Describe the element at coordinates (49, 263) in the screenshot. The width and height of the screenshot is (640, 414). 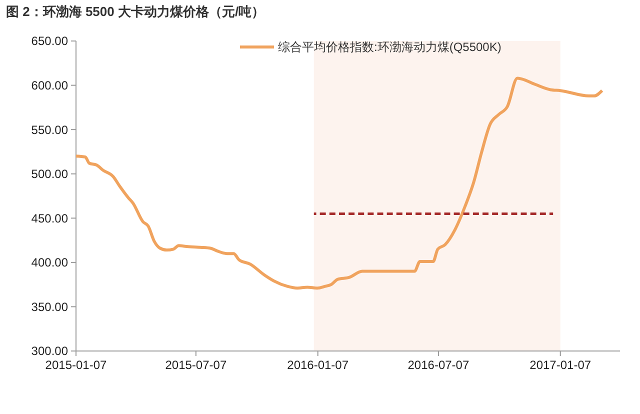
I see `y-tick-label: 400.00` at that location.